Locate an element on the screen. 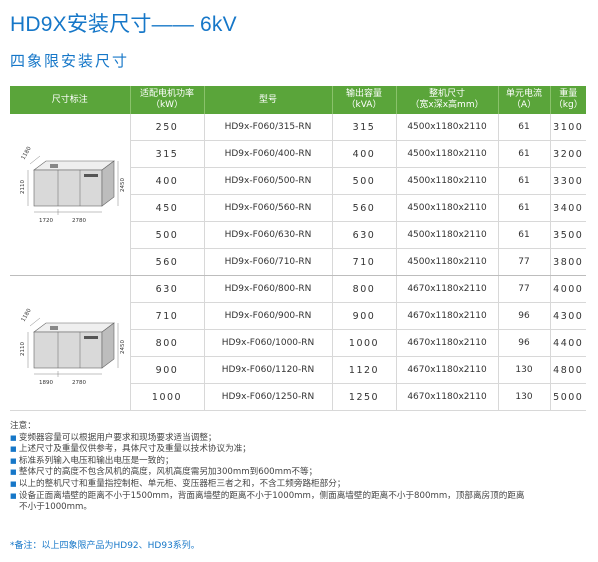  header-power: 适配电机功率 （kW） is located at coordinates (167, 100).